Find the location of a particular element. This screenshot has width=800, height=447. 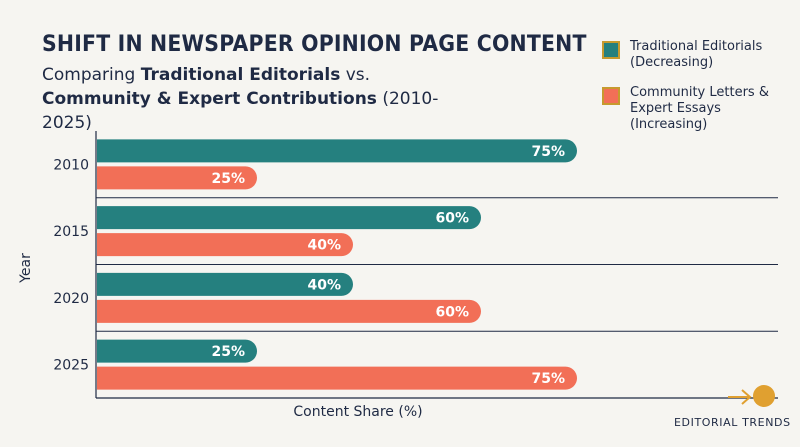

brand-label: EDITORIAL TRENDS is located at coordinates (732, 422).